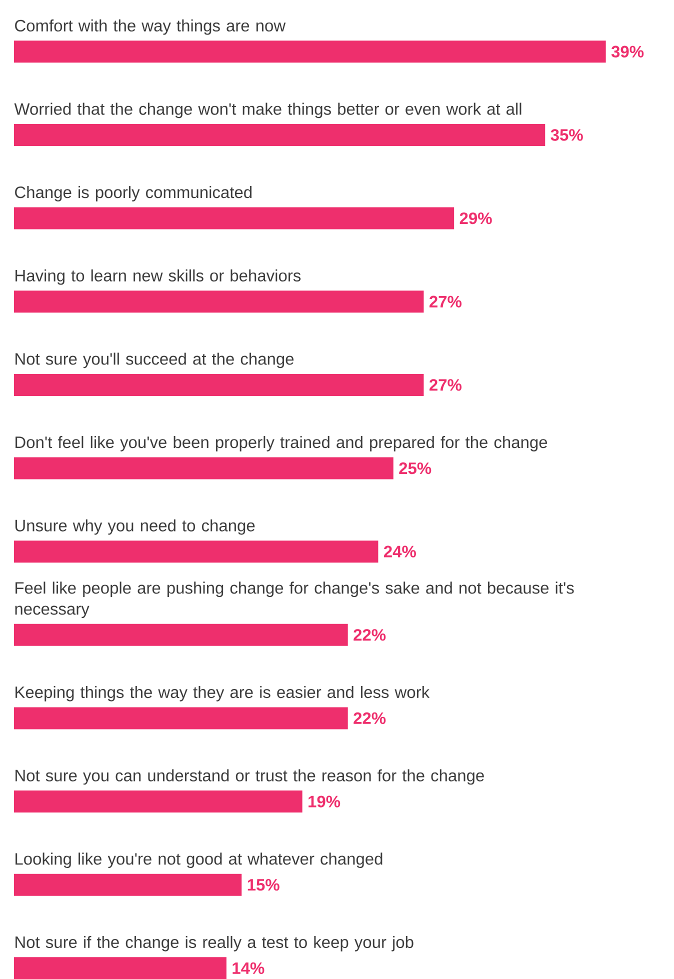  Describe the element at coordinates (400, 552) in the screenshot. I see `data-label: 24%` at that location.